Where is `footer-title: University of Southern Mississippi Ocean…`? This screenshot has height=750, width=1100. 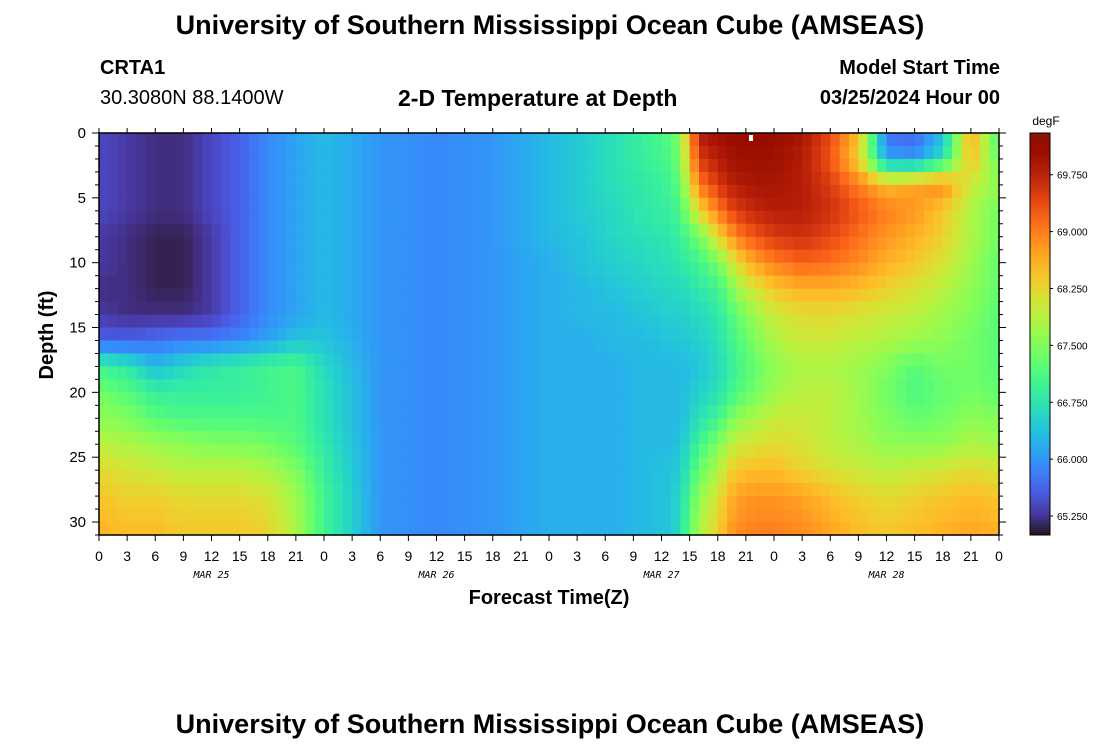
footer-title: University of Southern Mississippi Ocean… is located at coordinates (550, 724).